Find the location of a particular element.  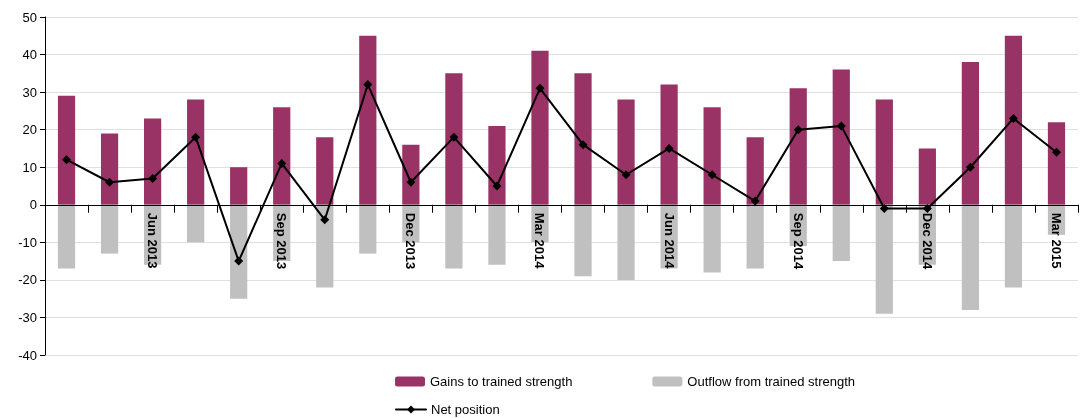

y-tick-label: 30 is located at coordinates (29, 92).